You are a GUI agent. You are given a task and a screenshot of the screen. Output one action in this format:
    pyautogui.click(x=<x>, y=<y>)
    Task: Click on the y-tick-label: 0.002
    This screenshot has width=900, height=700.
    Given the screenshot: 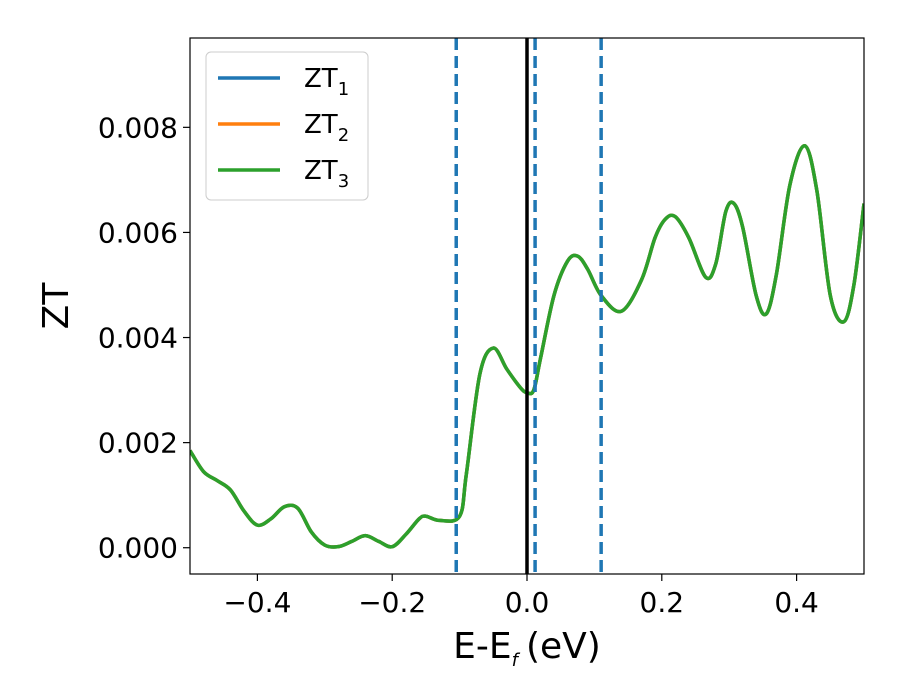 What is the action you would take?
    pyautogui.click(x=138, y=443)
    